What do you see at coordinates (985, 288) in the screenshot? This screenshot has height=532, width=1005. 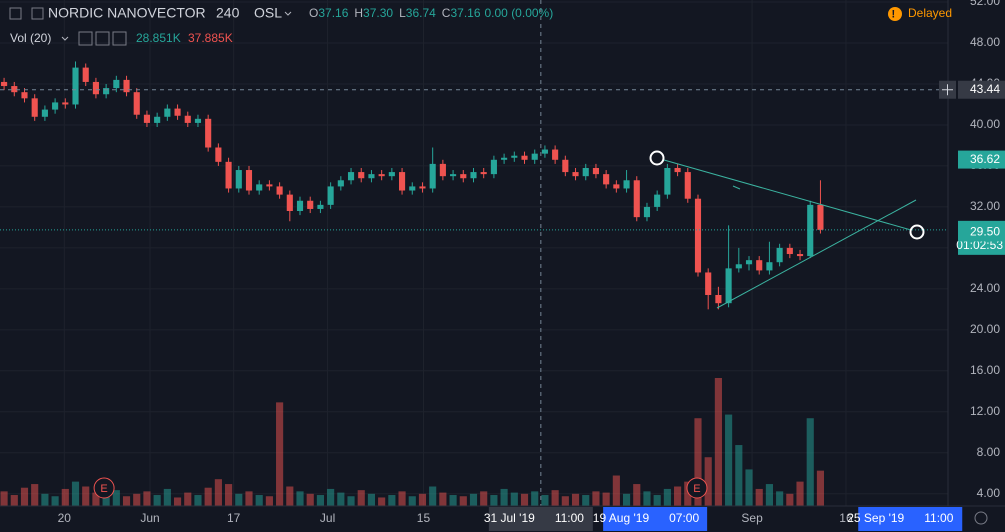 I see `y-tick-label: 24.00` at bounding box center [985, 288].